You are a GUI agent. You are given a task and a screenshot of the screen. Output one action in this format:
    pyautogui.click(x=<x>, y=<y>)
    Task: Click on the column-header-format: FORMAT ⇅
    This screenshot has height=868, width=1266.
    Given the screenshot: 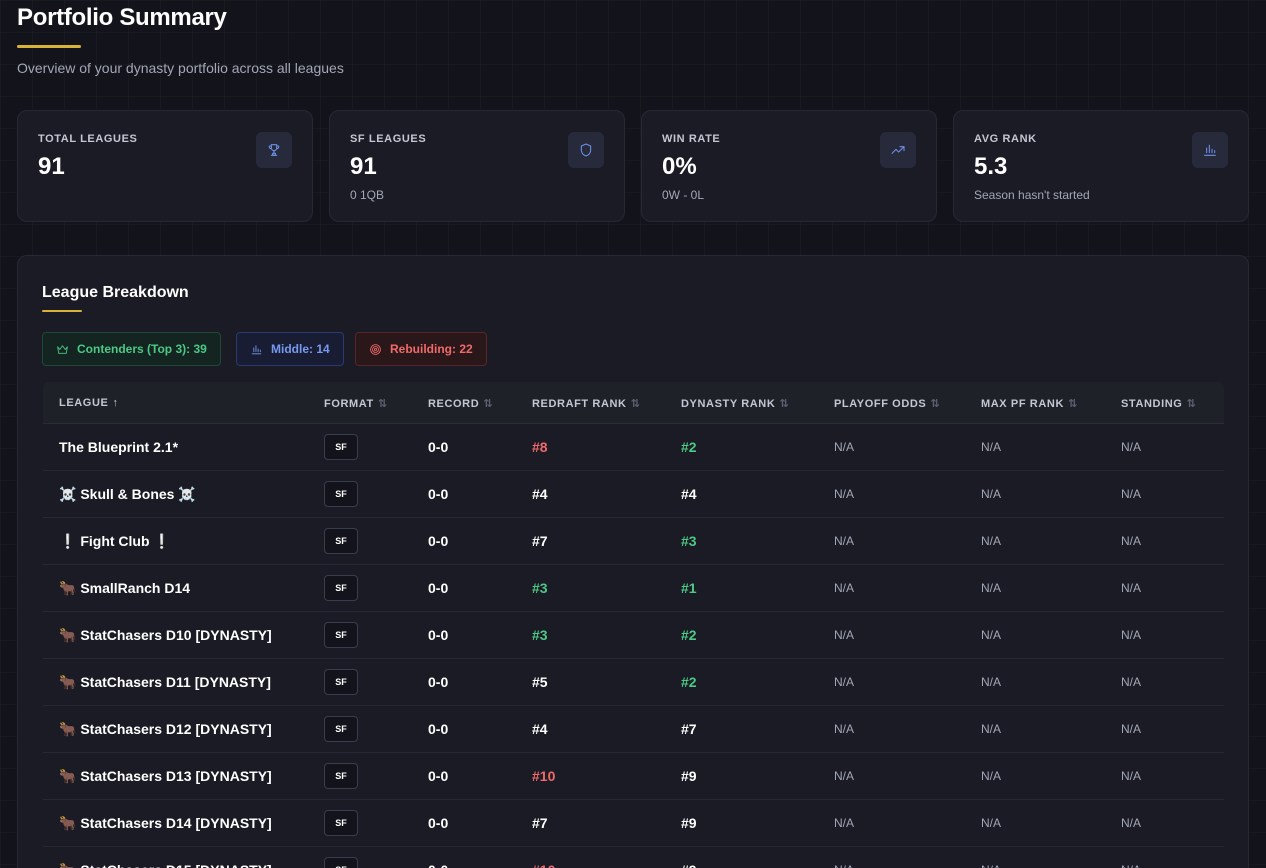 What is the action you would take?
    pyautogui.click(x=356, y=404)
    